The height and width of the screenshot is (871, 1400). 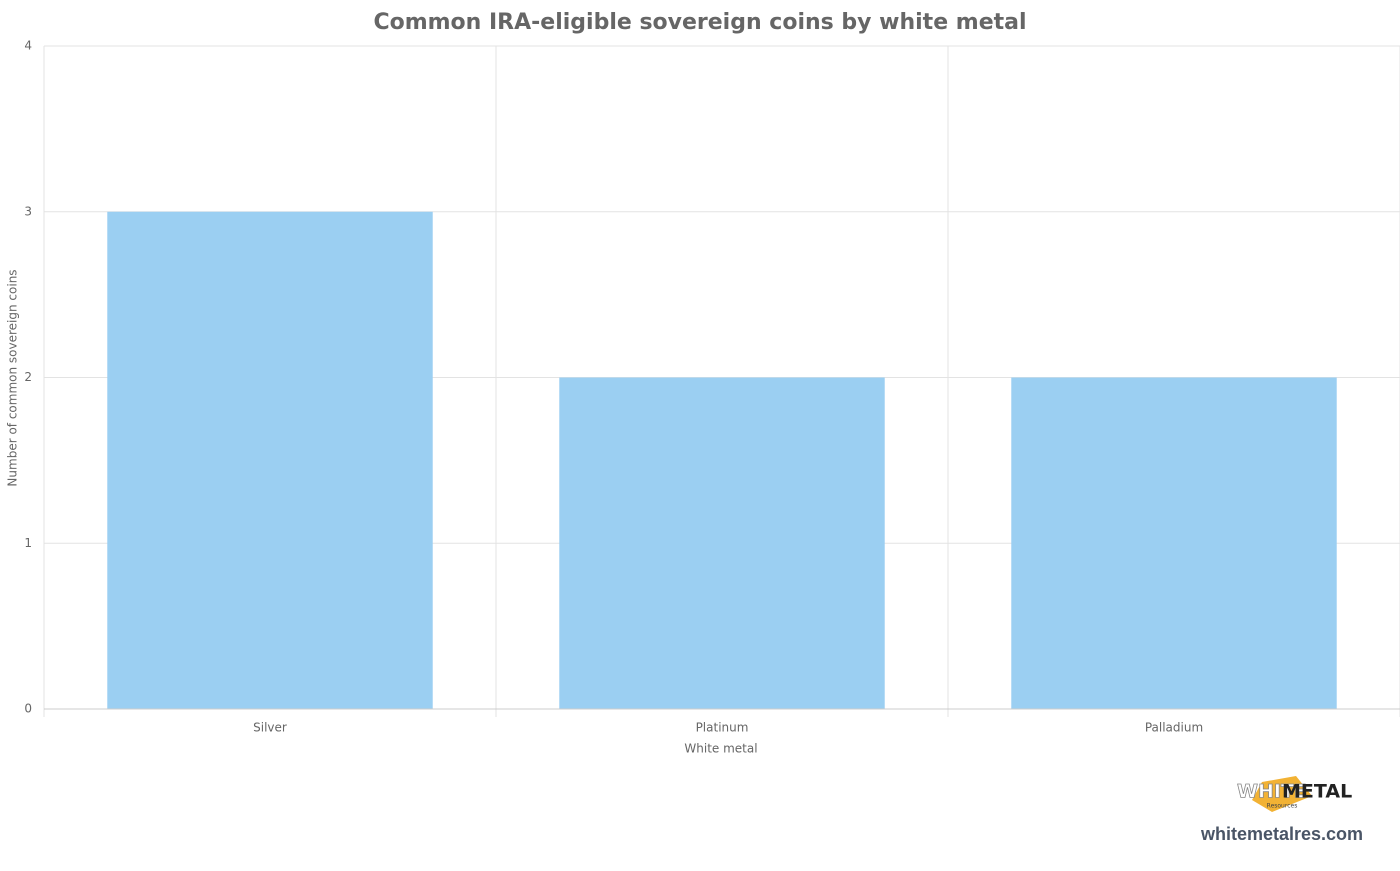 What do you see at coordinates (28, 46) in the screenshot?
I see `y-tick-label: 4` at bounding box center [28, 46].